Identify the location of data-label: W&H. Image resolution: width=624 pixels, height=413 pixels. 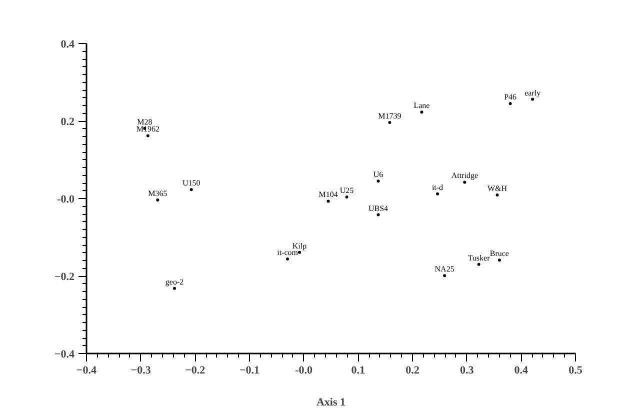
(497, 189).